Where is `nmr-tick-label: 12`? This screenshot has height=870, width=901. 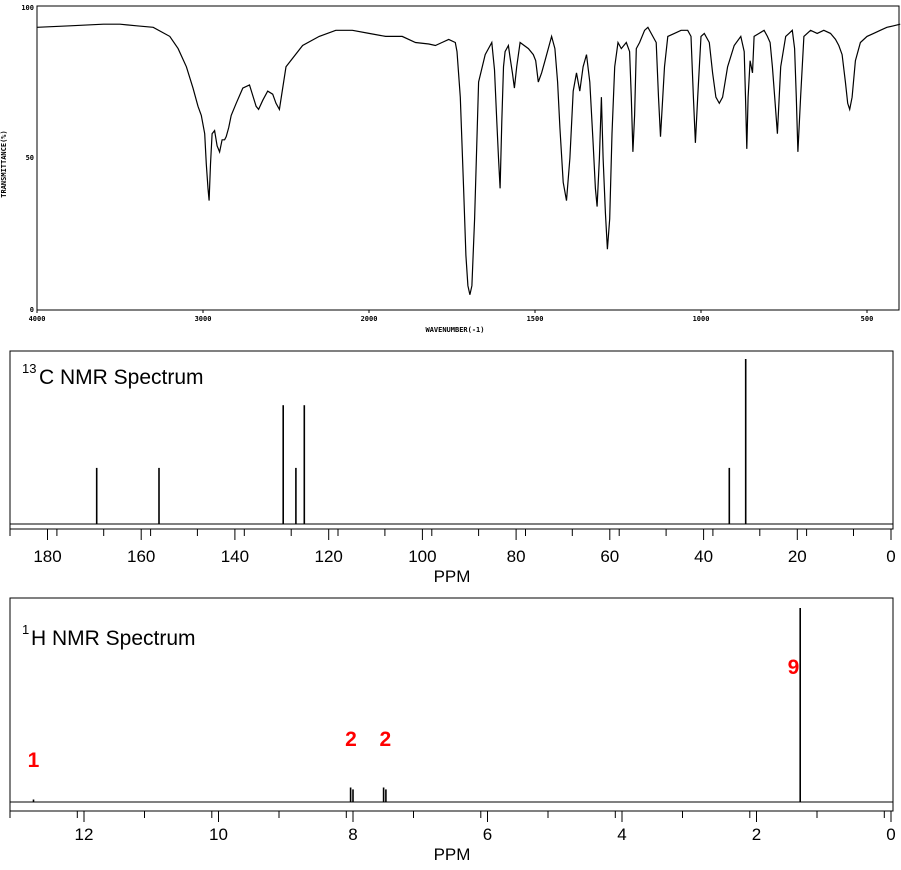 nmr-tick-label: 12 is located at coordinates (84, 834).